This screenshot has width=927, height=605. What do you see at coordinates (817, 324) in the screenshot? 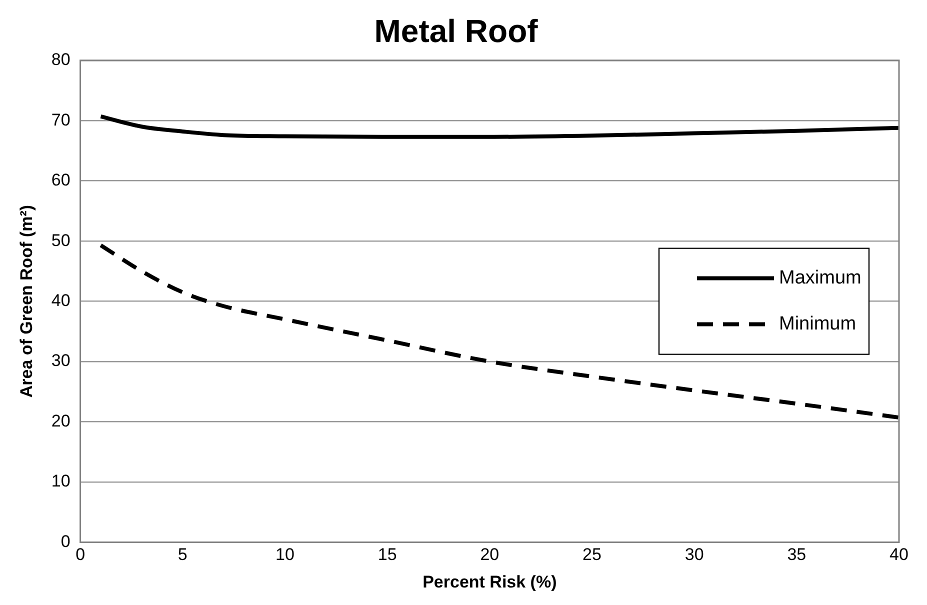
I see `legend-label: Minimum` at bounding box center [817, 324].